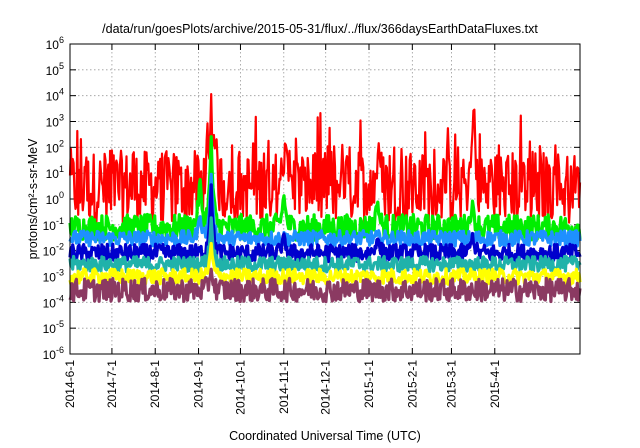 This screenshot has height=448, width=640. I want to click on y-tick-label: 10⁻⁶, so click(53, 353).